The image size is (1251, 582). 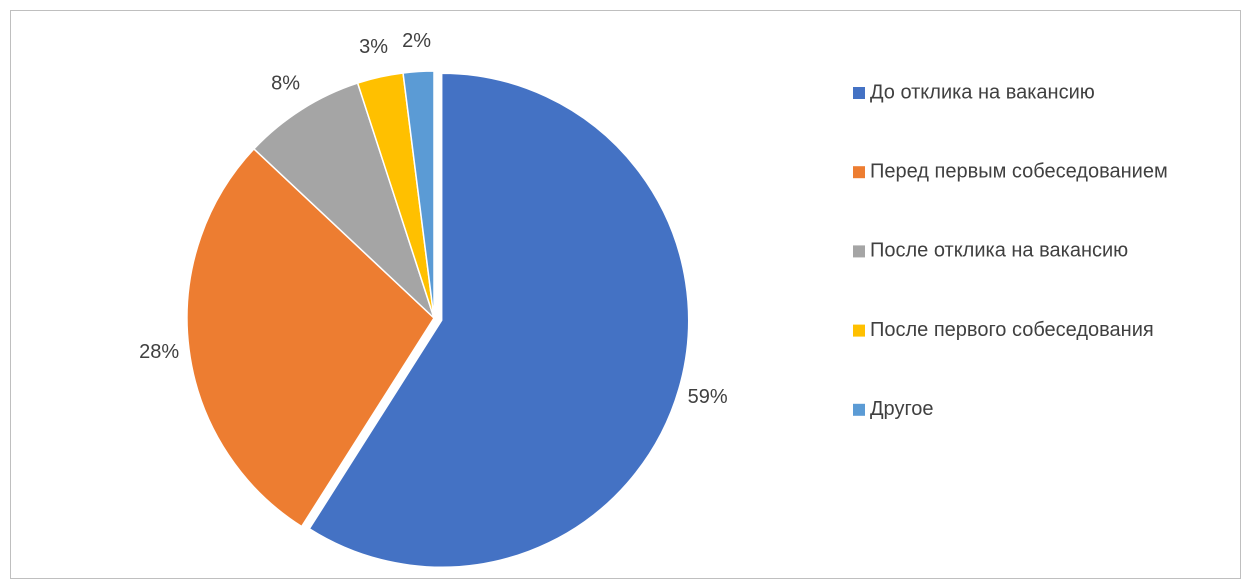 What do you see at coordinates (708, 397) in the screenshot?
I see `data-label: 59%` at bounding box center [708, 397].